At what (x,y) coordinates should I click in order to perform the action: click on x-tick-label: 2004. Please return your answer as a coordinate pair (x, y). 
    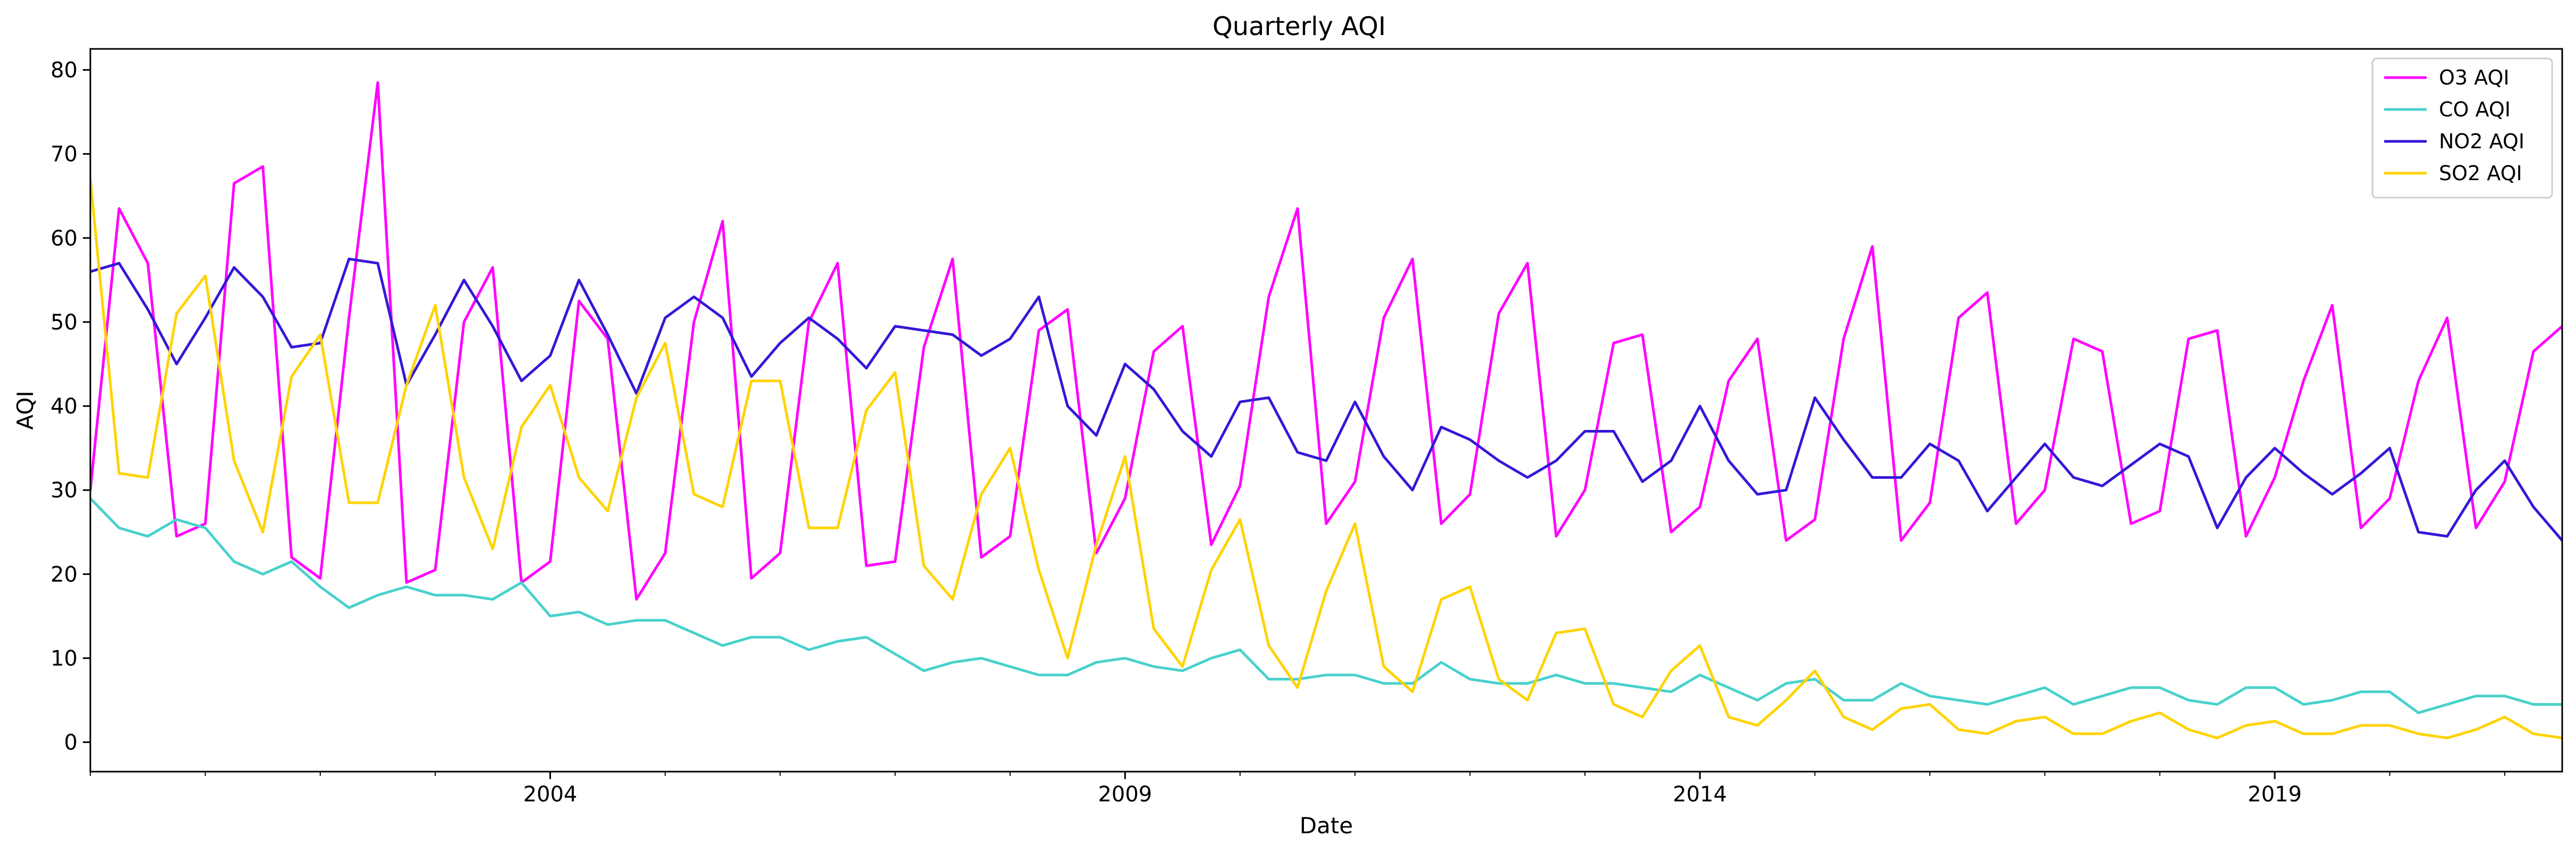
    Looking at the image, I should click on (550, 795).